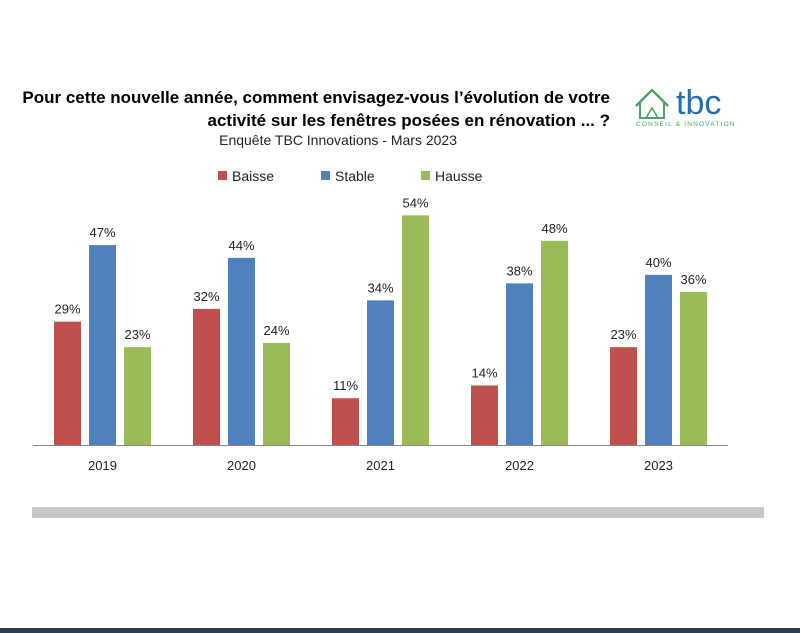  I want to click on data-label-stable-2020: 44%, so click(241, 245).